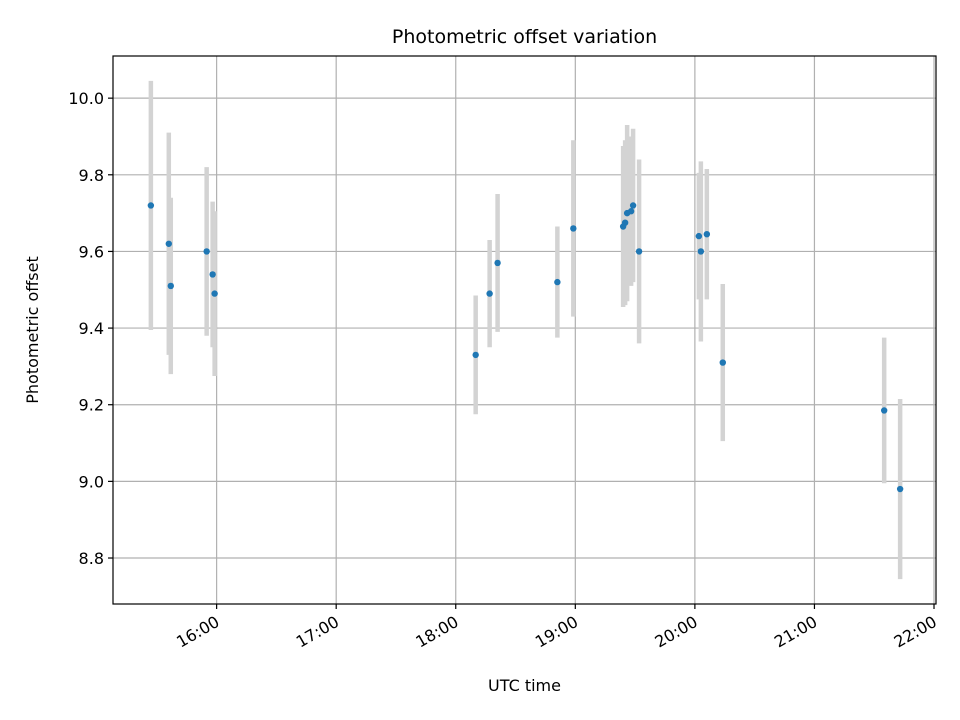 This screenshot has height=720, width=960. What do you see at coordinates (91, 558) in the screenshot?
I see `y-tick-label: 8.8` at bounding box center [91, 558].